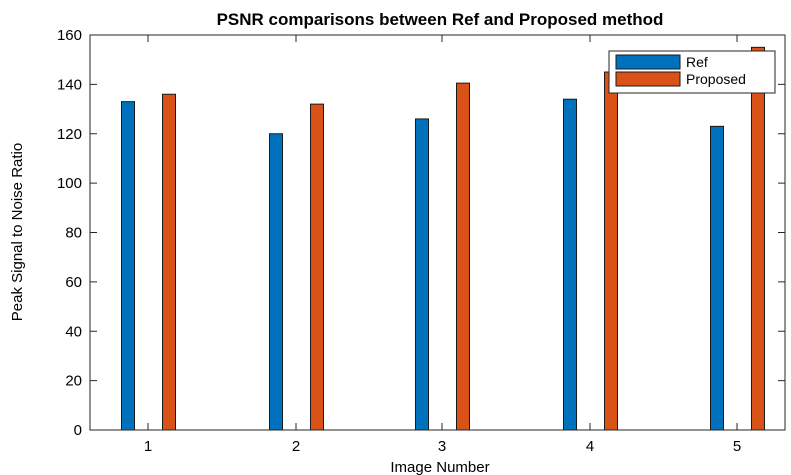  Describe the element at coordinates (590, 446) in the screenshot. I see `x-tick-label: 4` at that location.